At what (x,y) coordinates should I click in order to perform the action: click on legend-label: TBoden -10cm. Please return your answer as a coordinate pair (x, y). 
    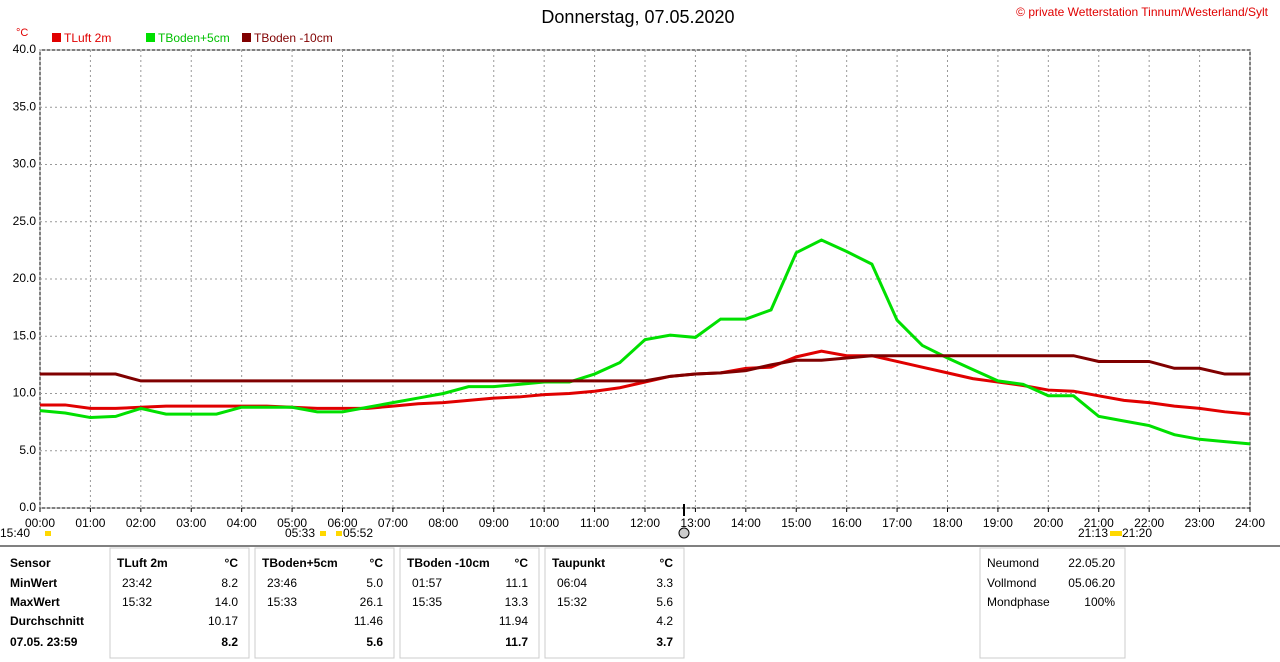
    Looking at the image, I should click on (293, 38).